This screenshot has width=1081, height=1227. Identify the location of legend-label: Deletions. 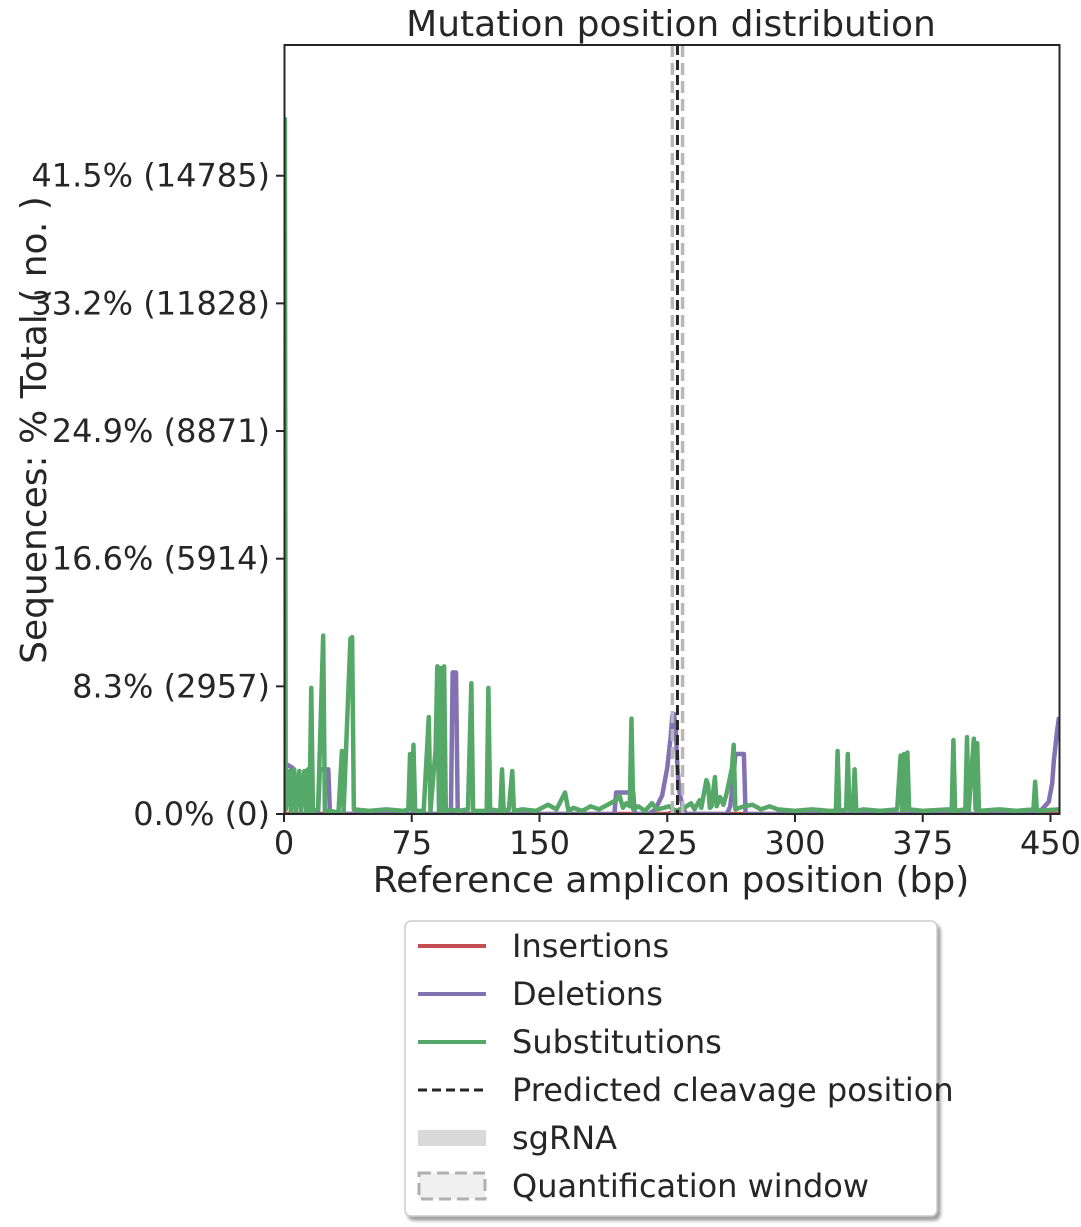
(587, 994).